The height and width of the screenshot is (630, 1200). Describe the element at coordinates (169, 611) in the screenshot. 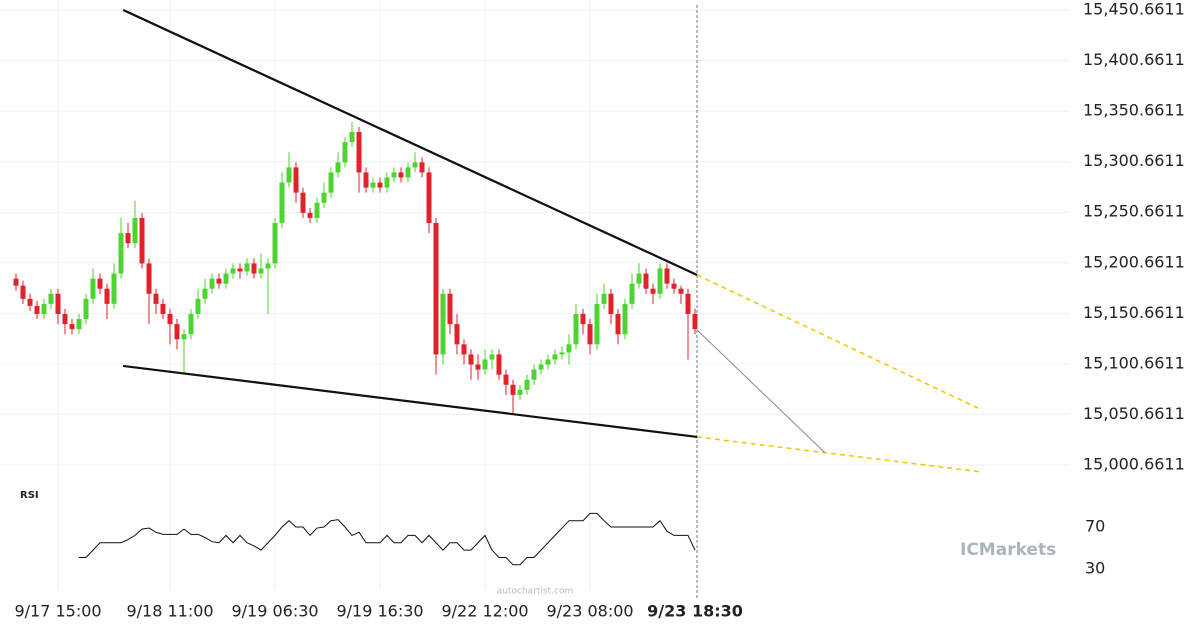

I see `x-tick-label: 9/18 11:00` at that location.